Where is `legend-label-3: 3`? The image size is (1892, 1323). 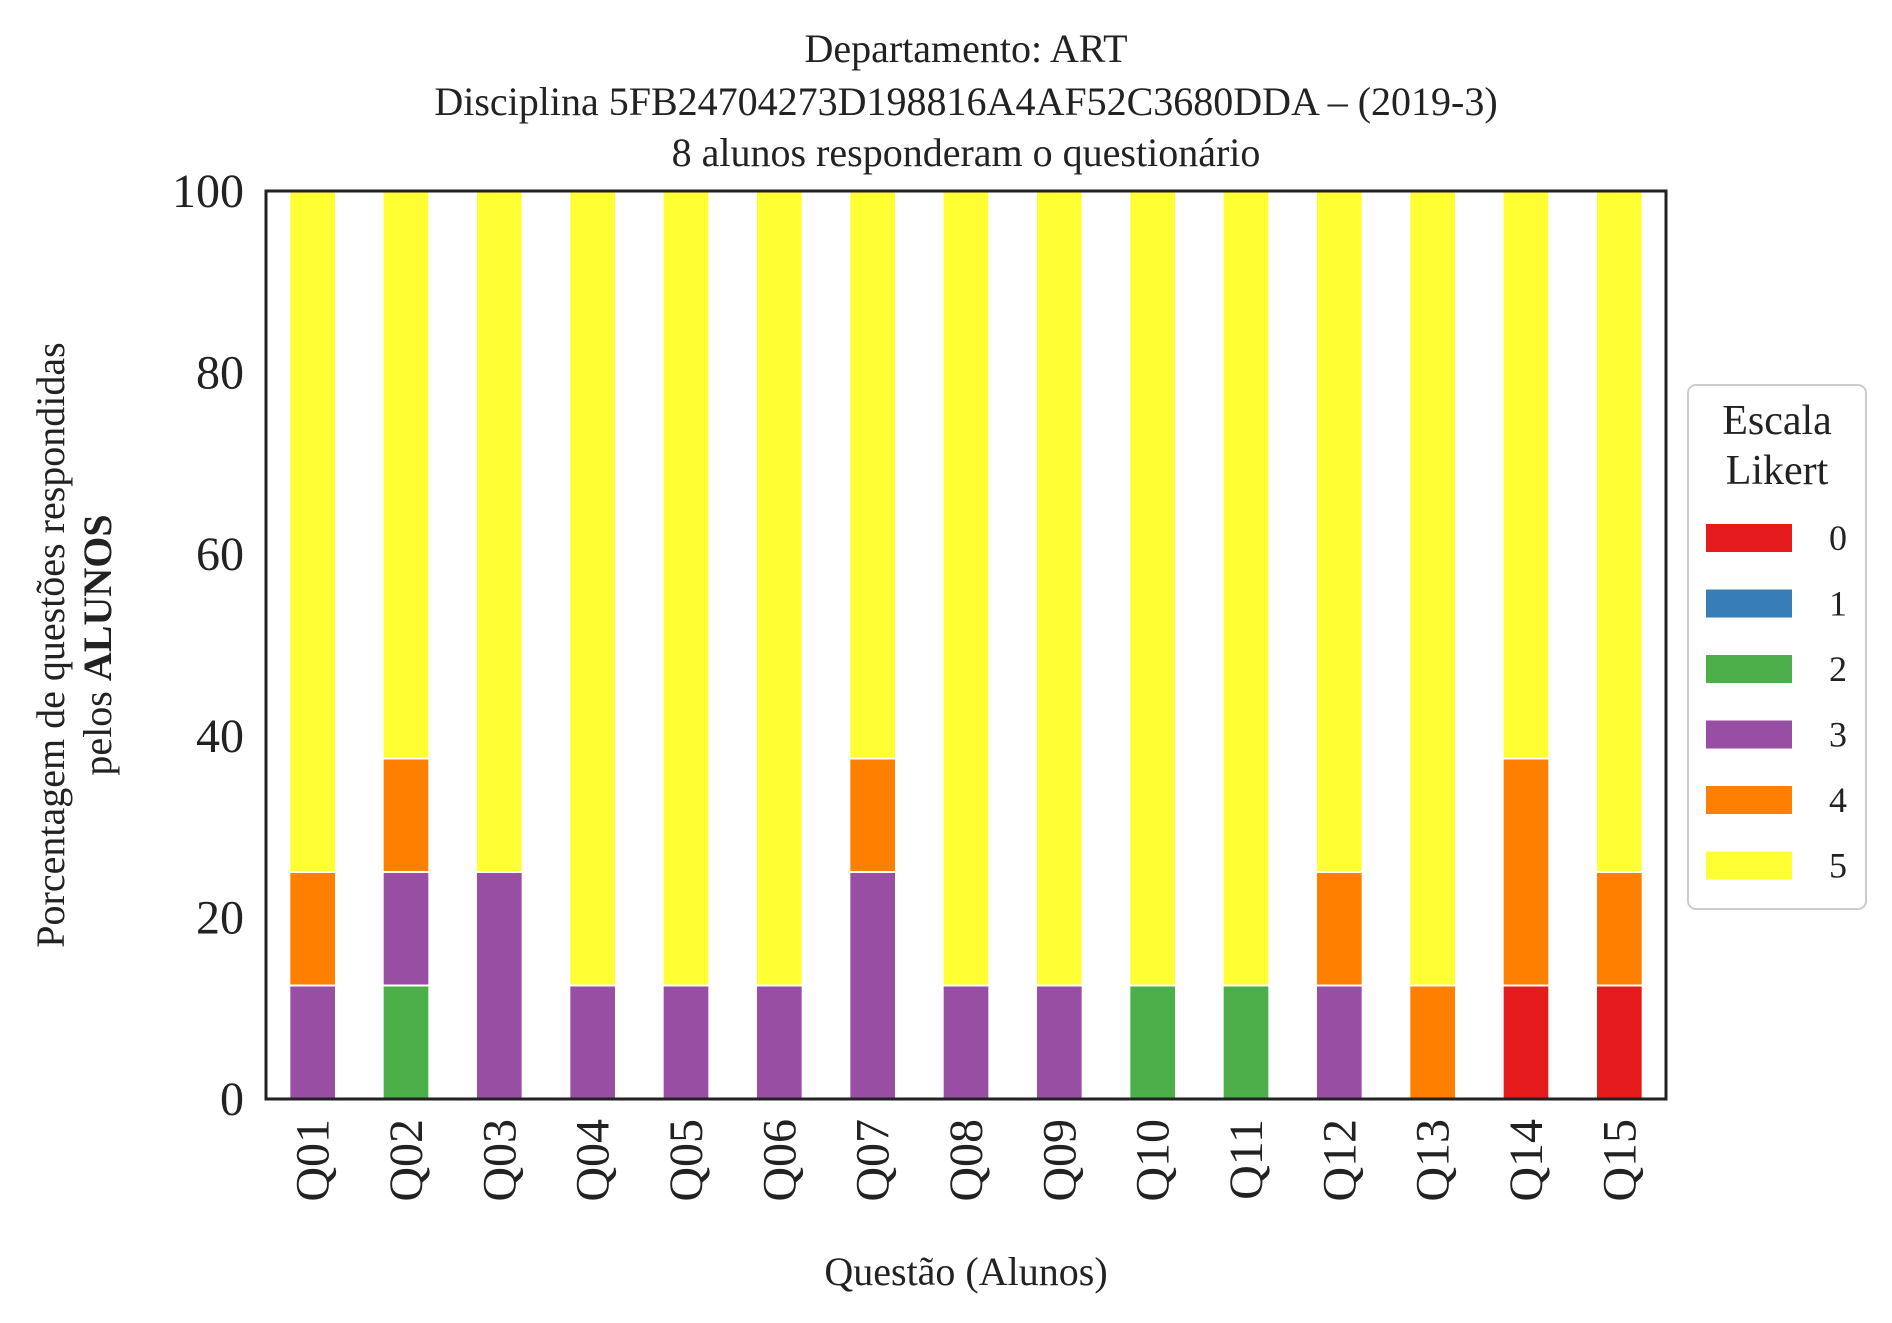 legend-label-3: 3 is located at coordinates (1838, 735).